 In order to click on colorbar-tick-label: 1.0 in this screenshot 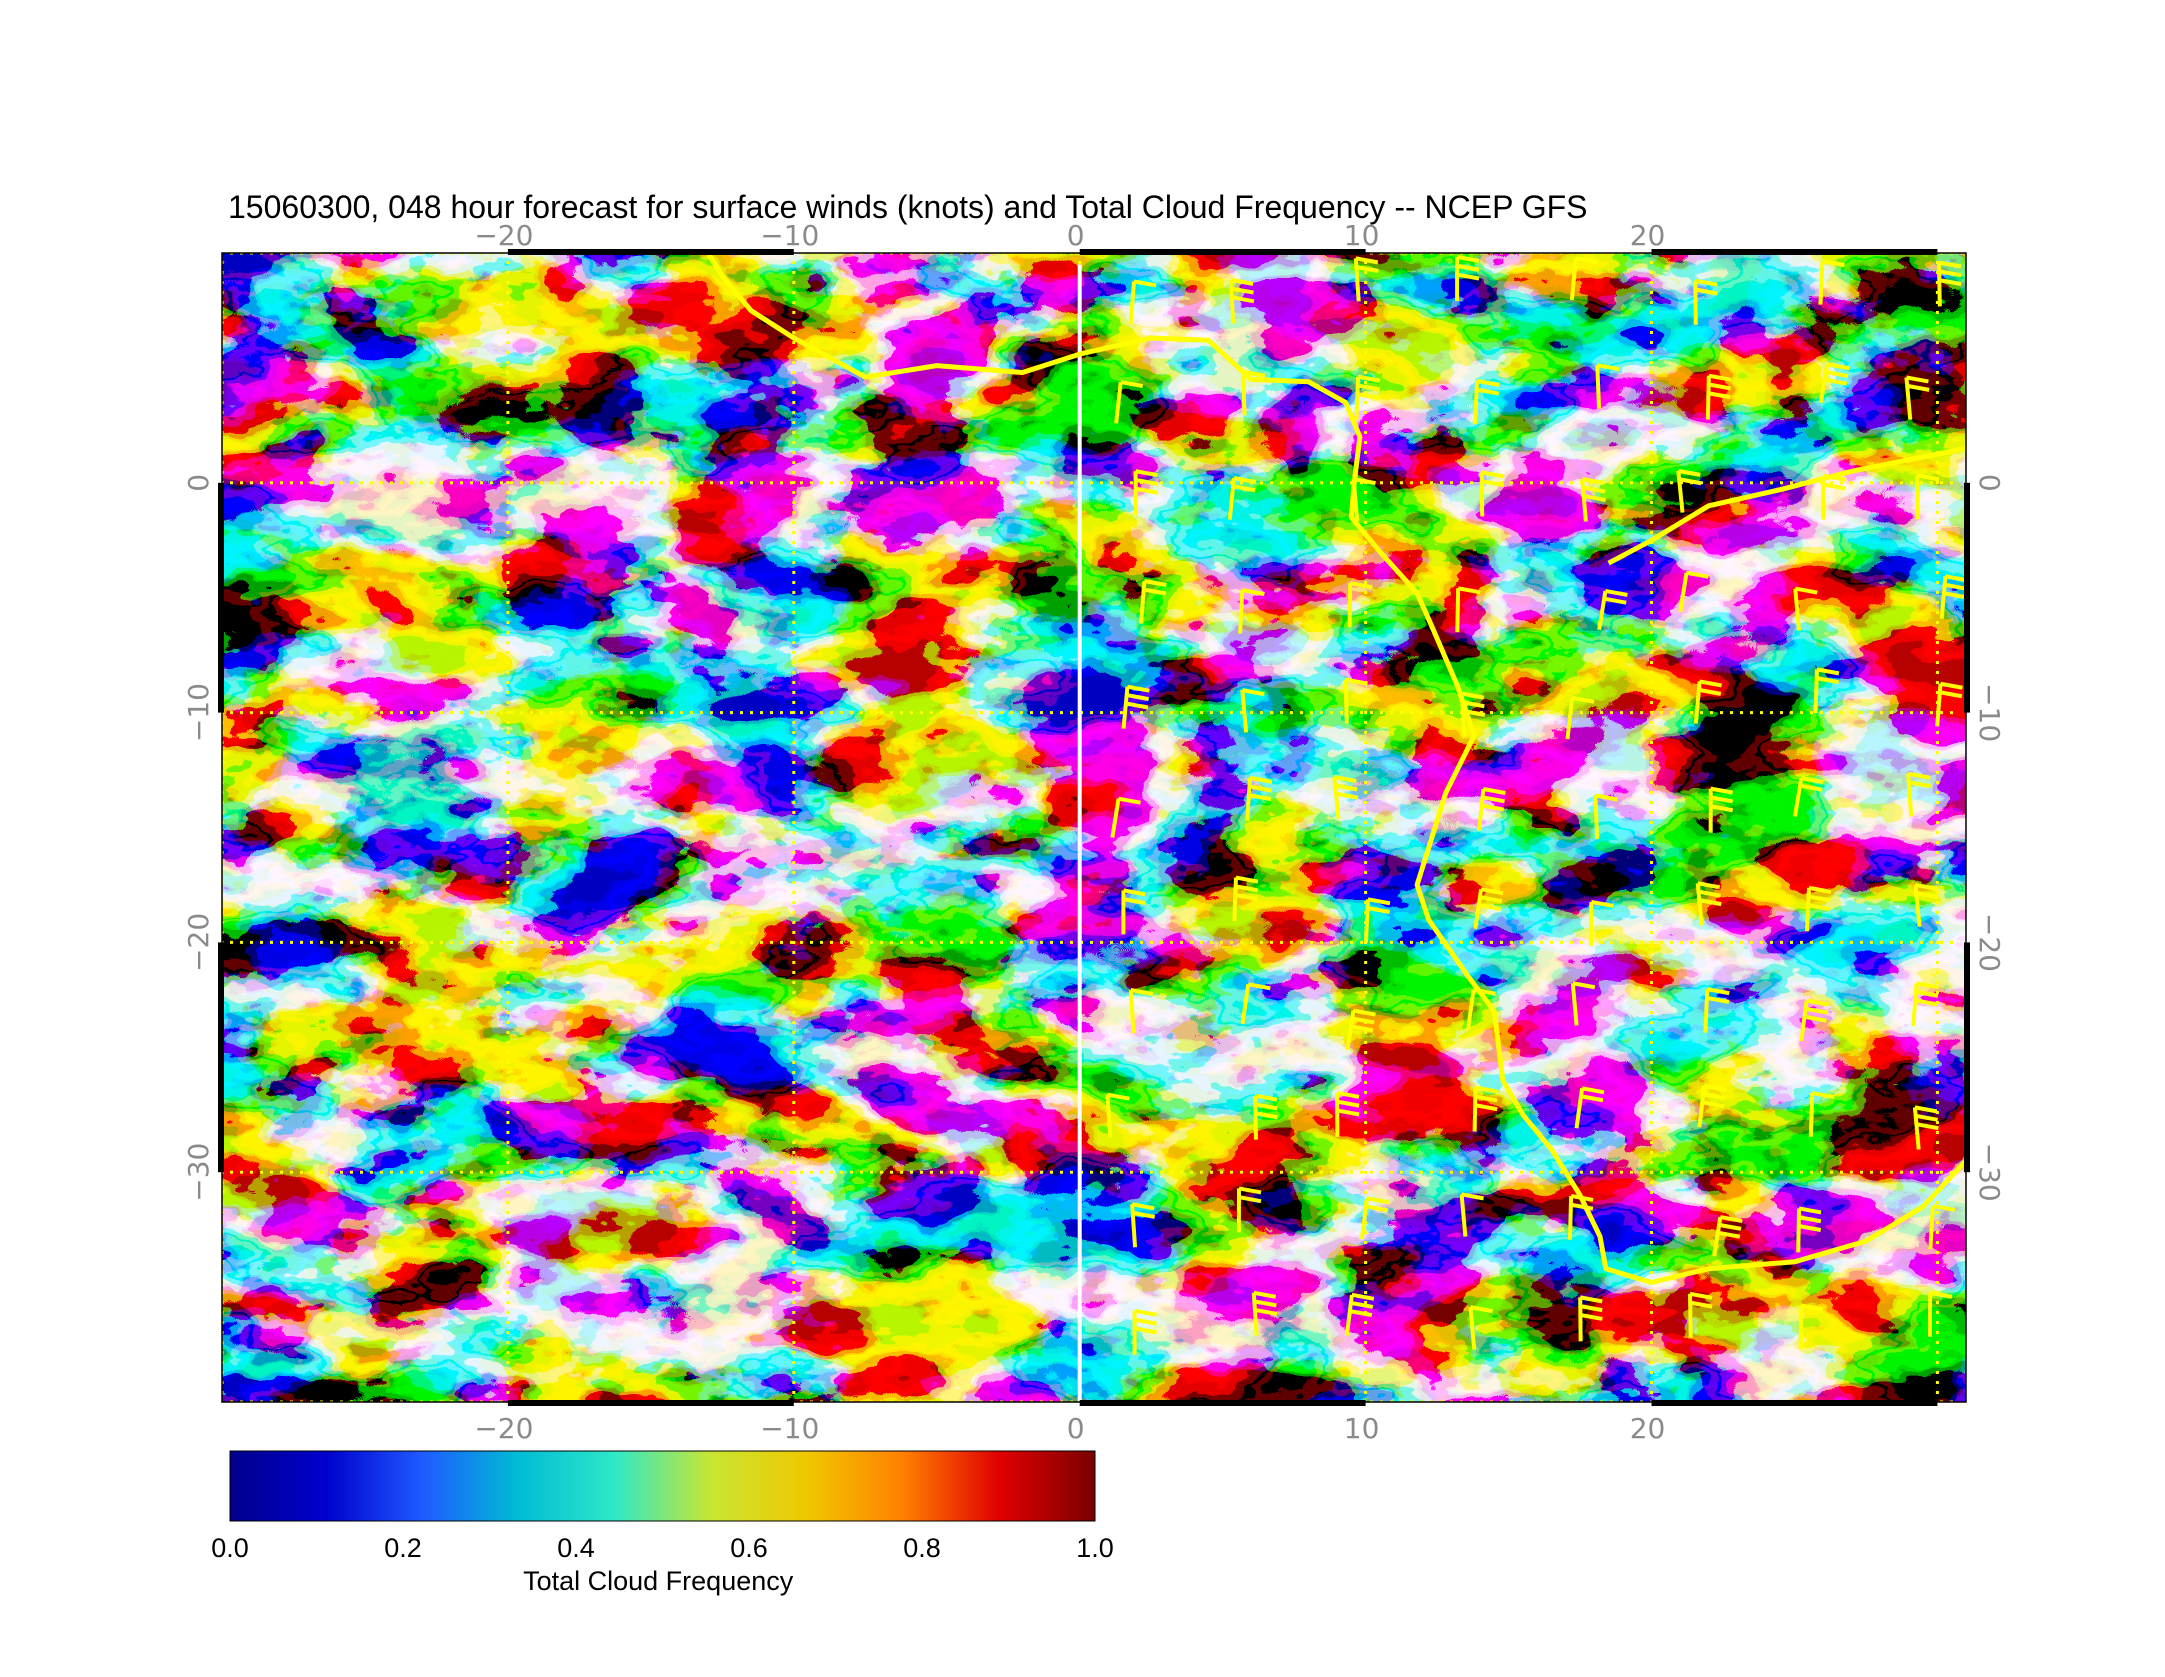, I will do `click(1095, 1548)`.